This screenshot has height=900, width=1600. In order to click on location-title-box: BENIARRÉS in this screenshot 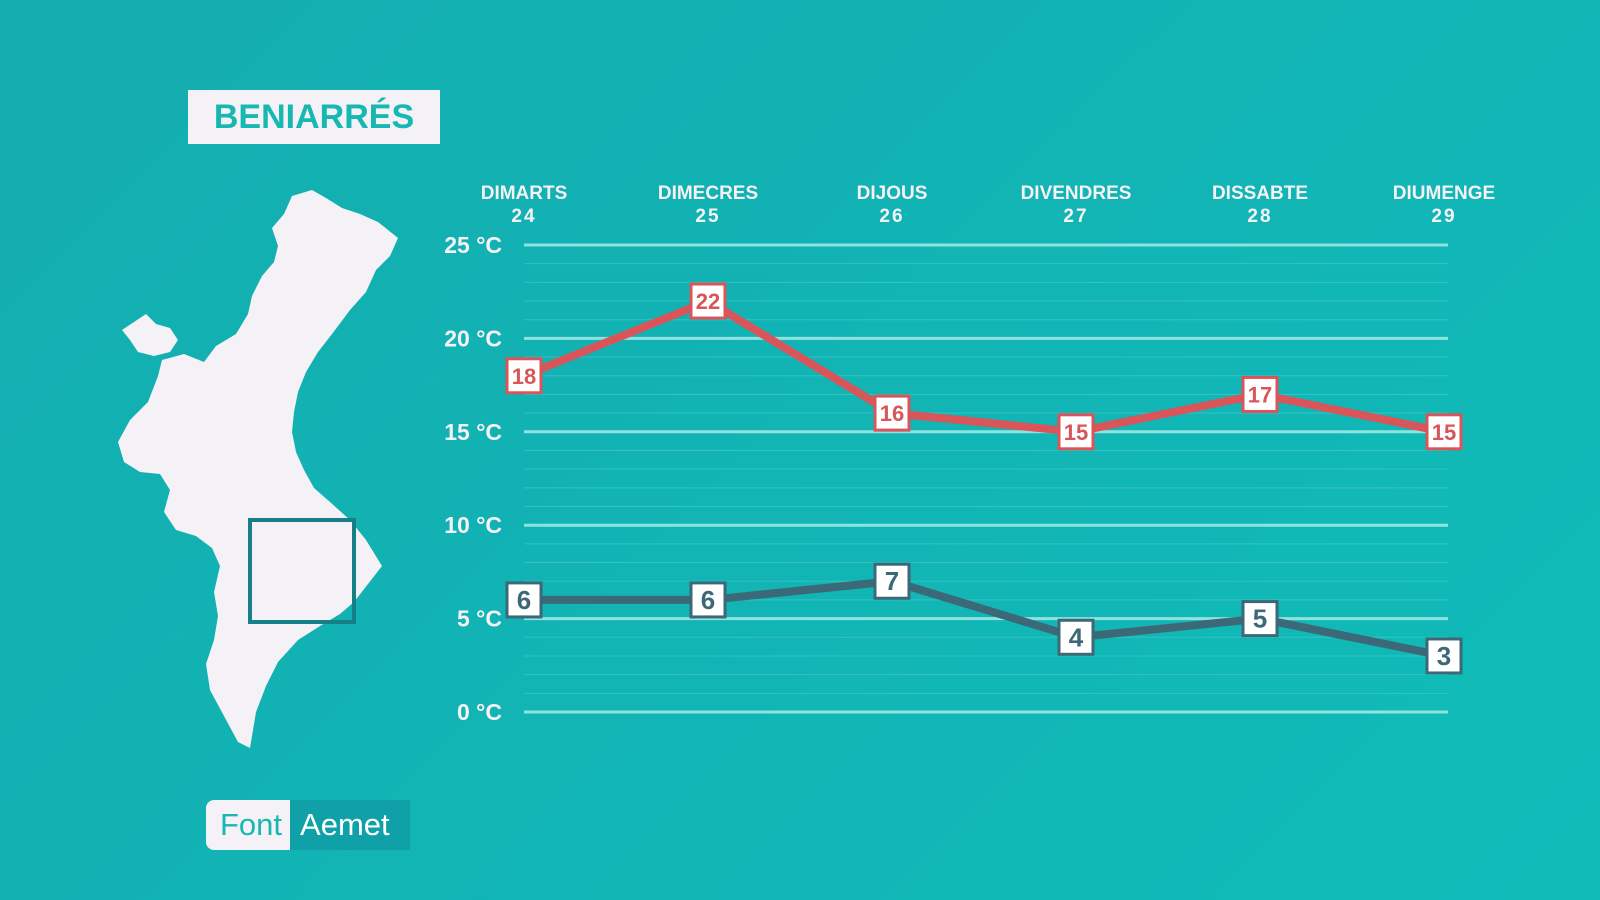, I will do `click(314, 117)`.